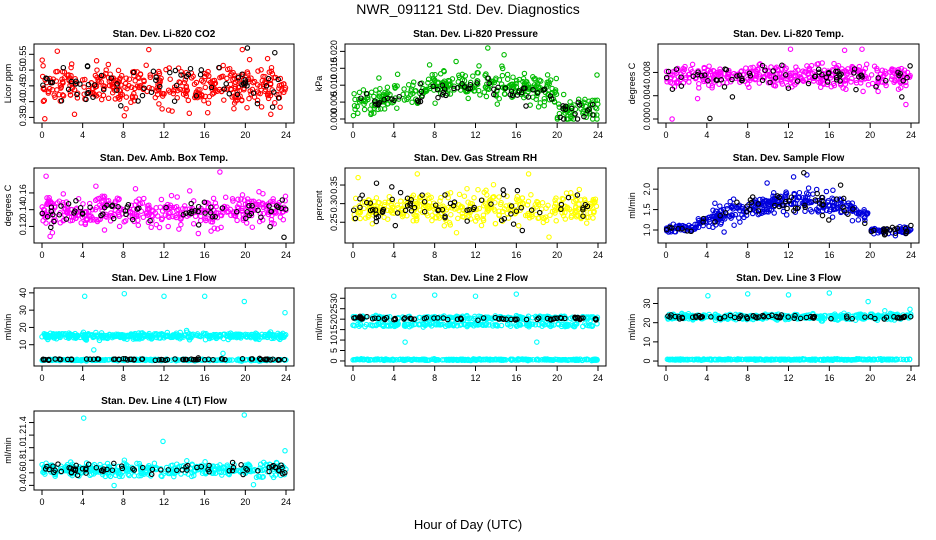  I want to click on y-tick-label: 0, so click(647, 361).